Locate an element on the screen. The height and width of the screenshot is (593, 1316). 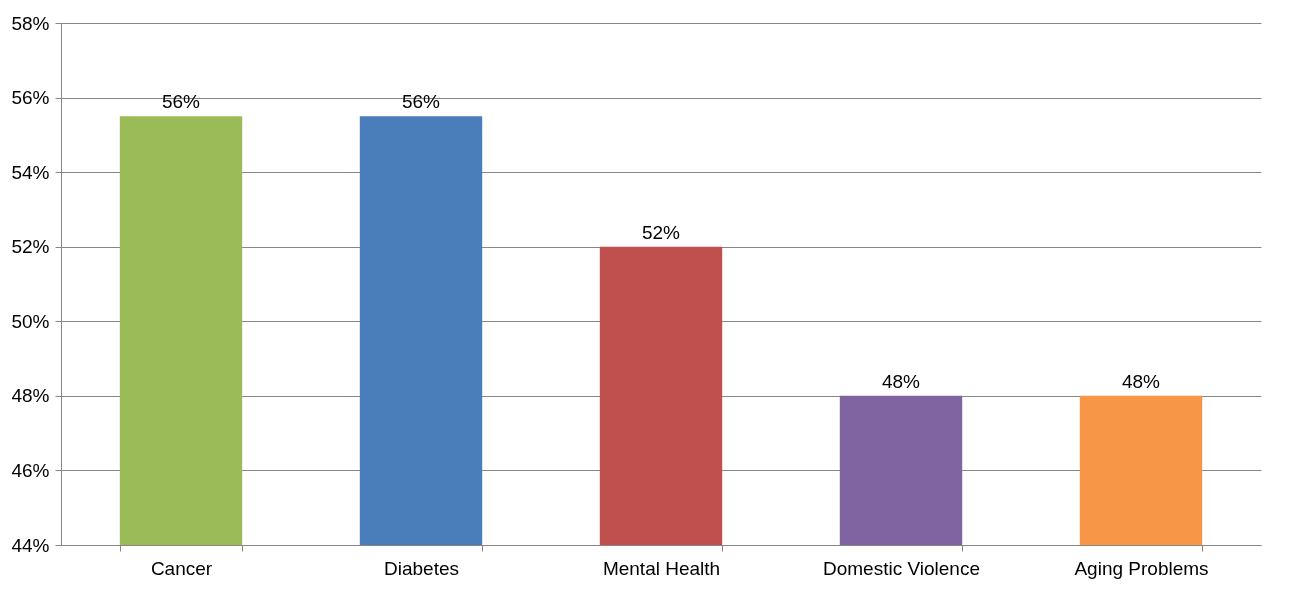
x-tick-label: Domestic Violence is located at coordinates (901, 568).